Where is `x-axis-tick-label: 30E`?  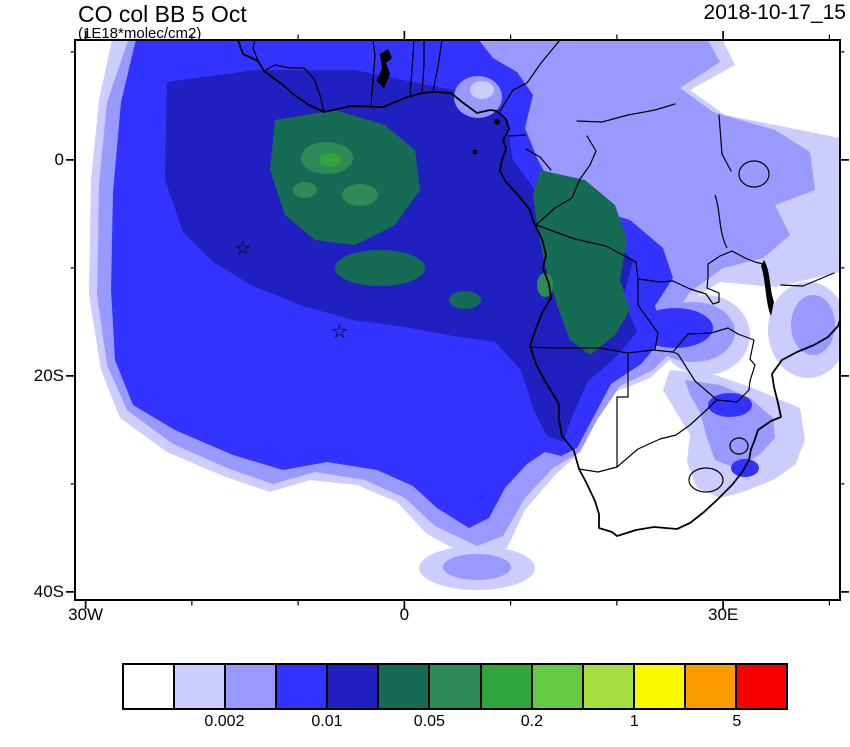 x-axis-tick-label: 30E is located at coordinates (723, 614).